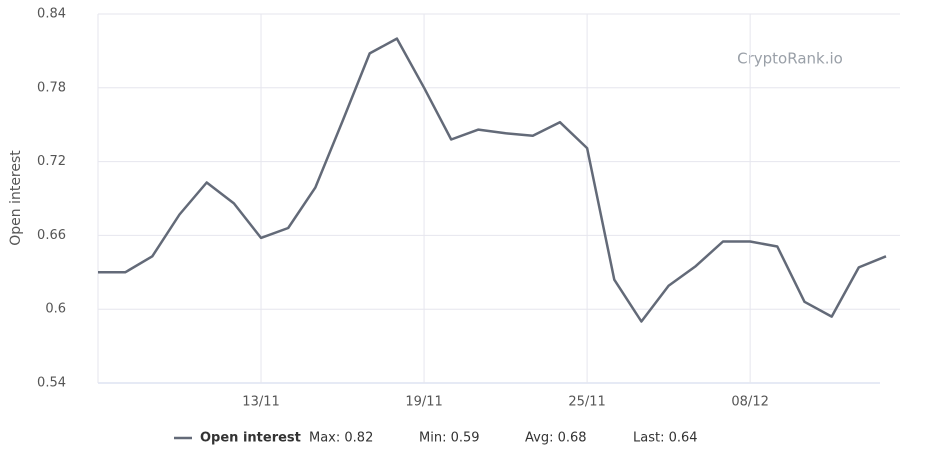 The image size is (925, 462). What do you see at coordinates (55, 309) in the screenshot?
I see `y-tick-label: 0.6` at bounding box center [55, 309].